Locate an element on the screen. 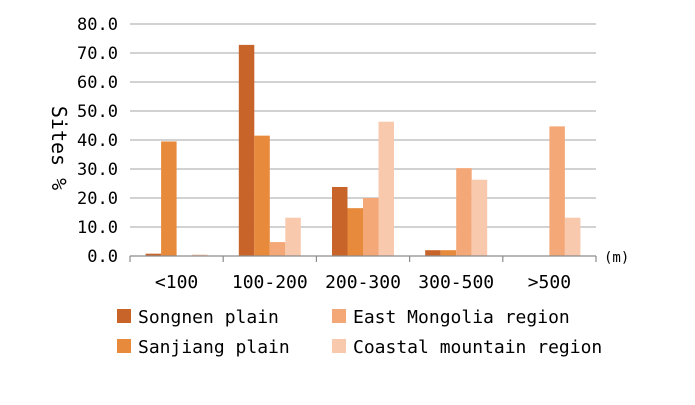  y-tick-label: 40.0 is located at coordinates (97, 141).